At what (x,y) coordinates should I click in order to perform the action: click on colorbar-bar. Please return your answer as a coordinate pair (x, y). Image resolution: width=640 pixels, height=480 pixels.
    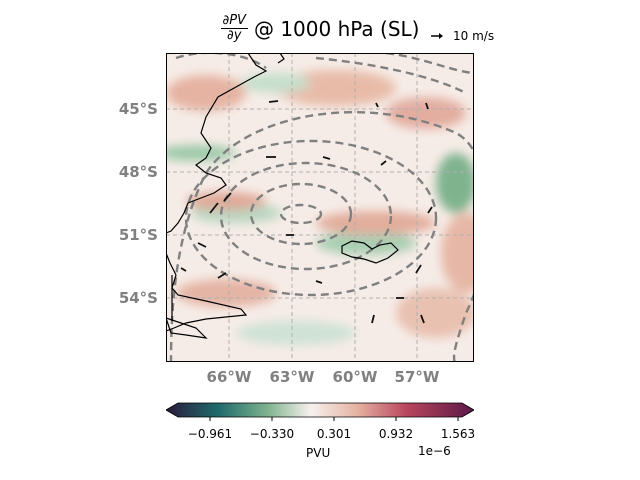
    Looking at the image, I should click on (320, 410).